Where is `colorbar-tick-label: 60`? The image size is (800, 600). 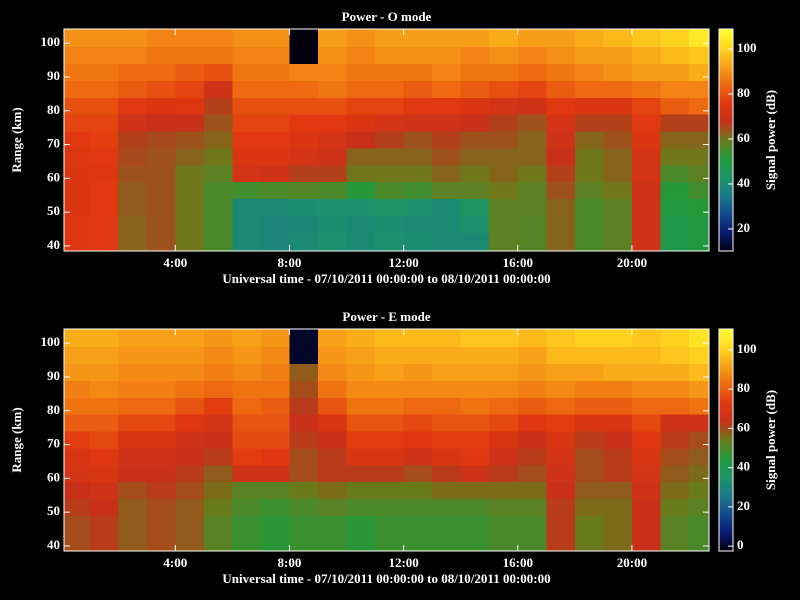 colorbar-tick-label: 60 is located at coordinates (743, 426).